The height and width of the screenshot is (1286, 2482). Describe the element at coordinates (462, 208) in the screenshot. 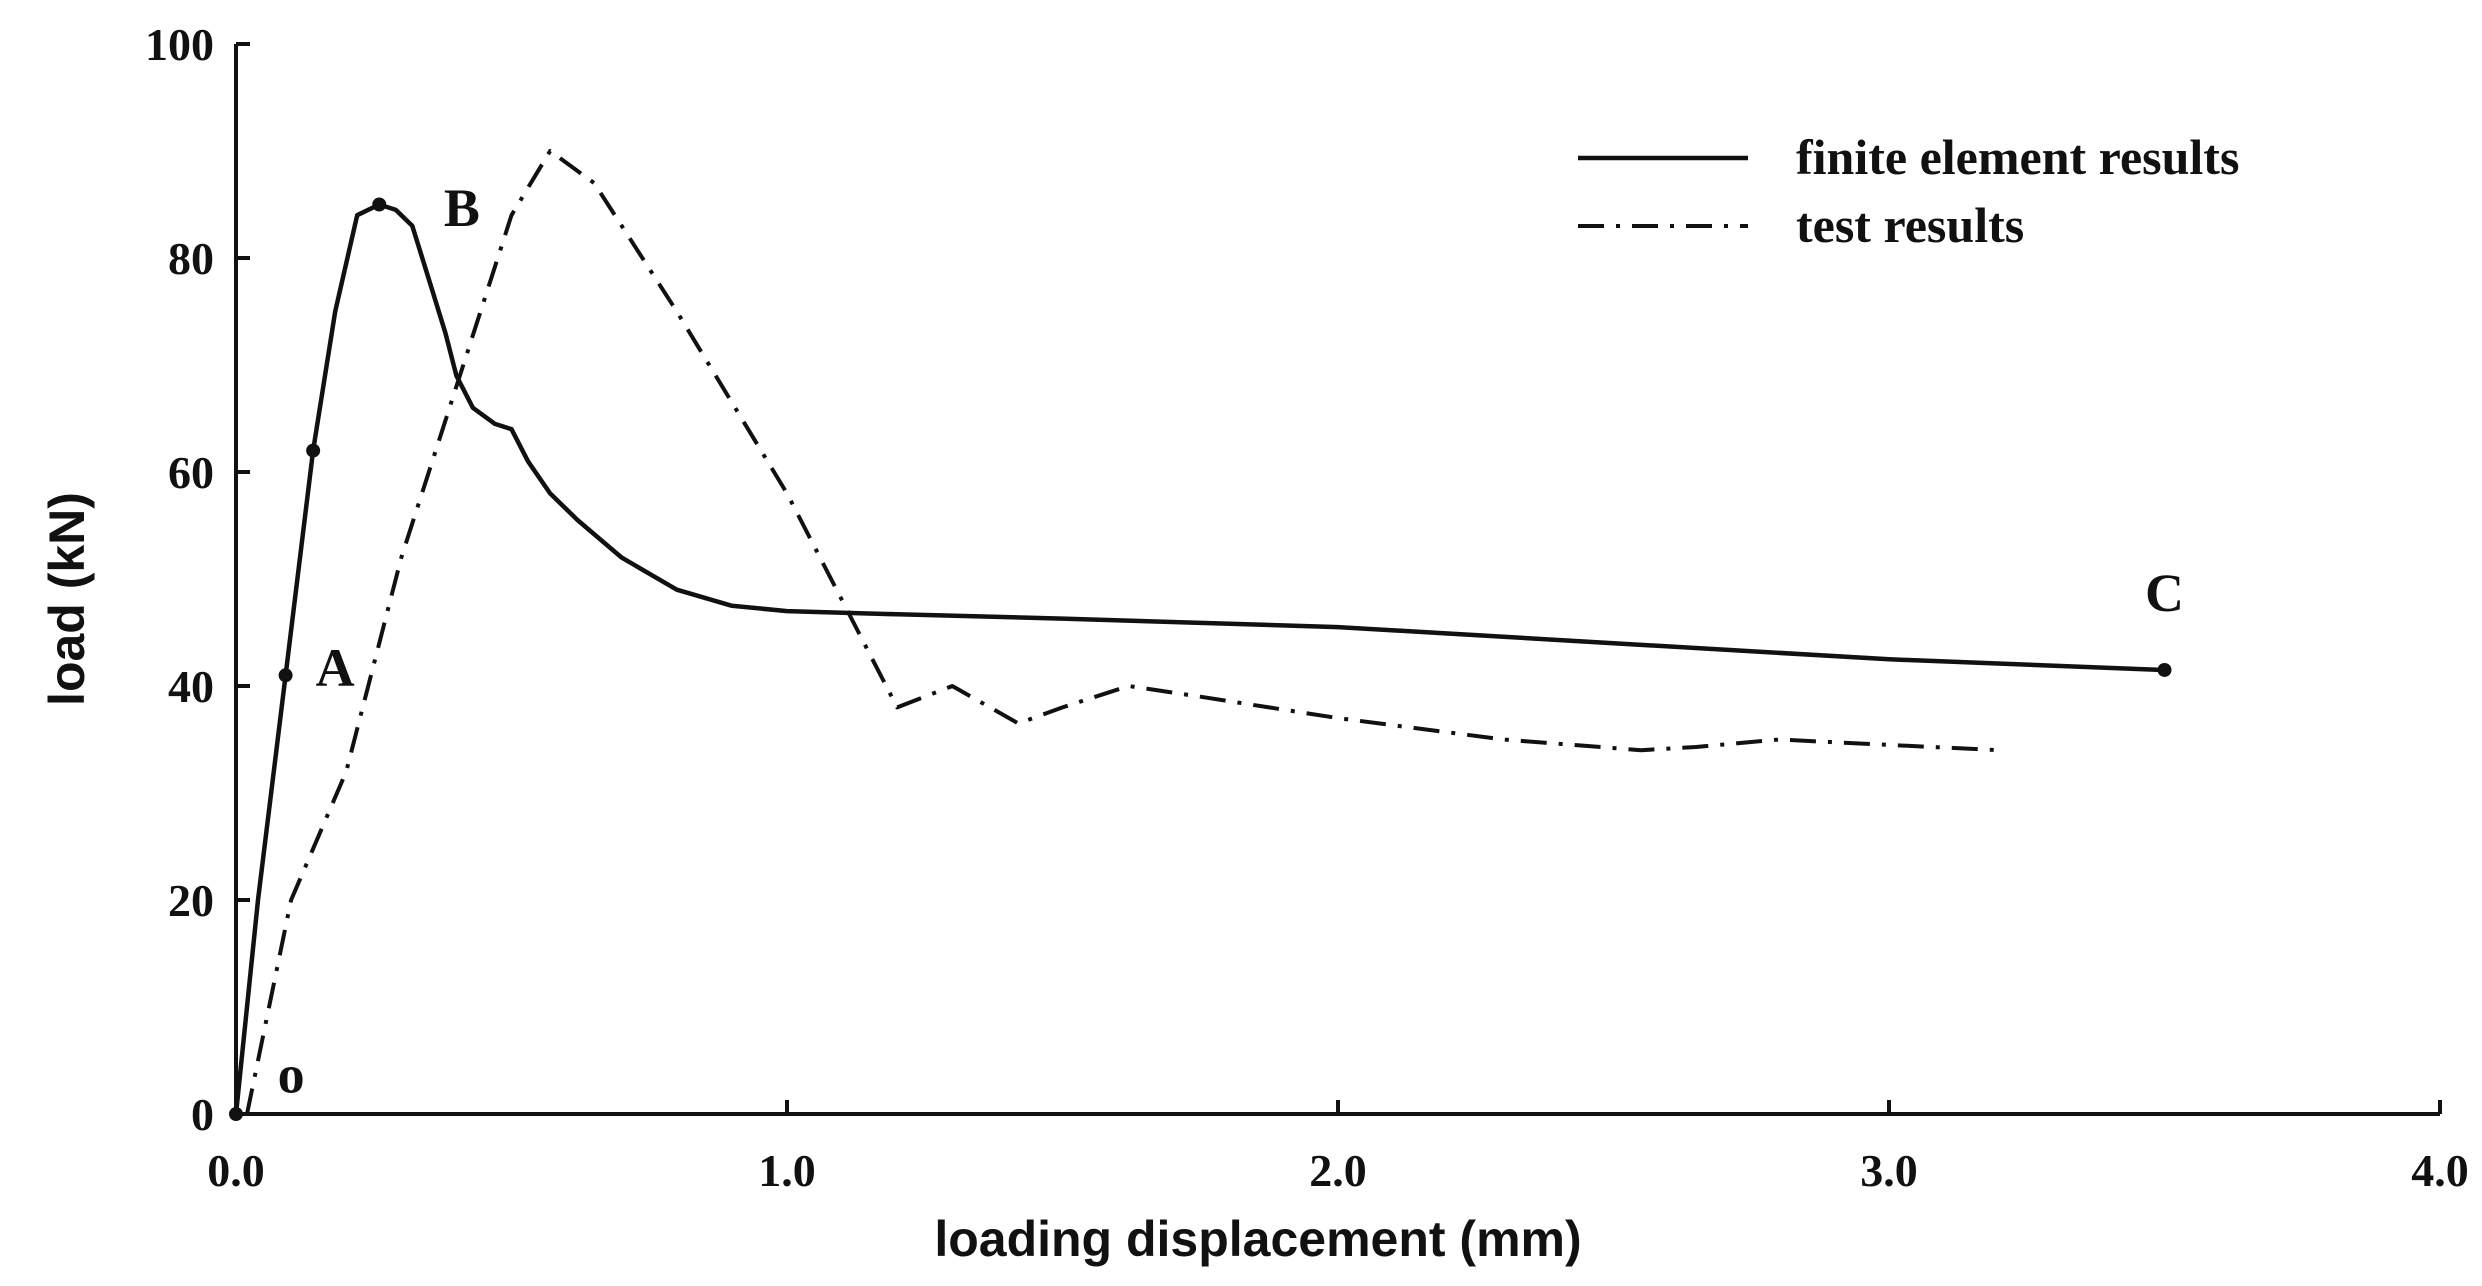

I see `point-label-B: B` at that location.